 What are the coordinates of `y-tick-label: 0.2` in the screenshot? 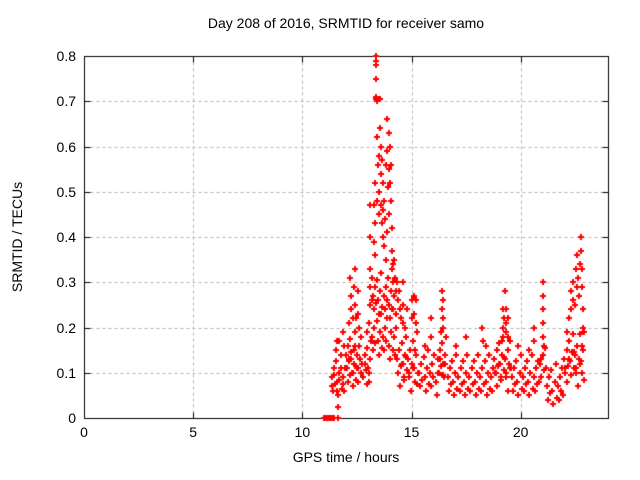 It's located at (66, 327).